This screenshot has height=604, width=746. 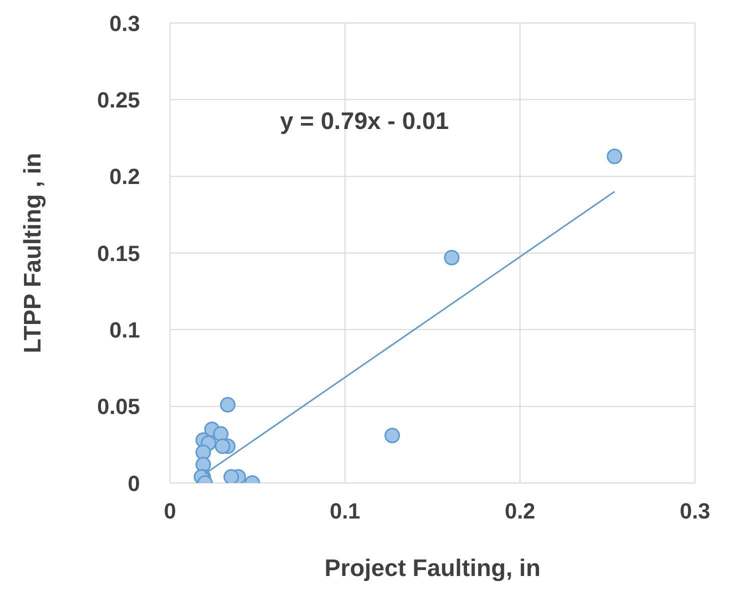 I want to click on x-tick-label: 0.1, so click(x=345, y=511).